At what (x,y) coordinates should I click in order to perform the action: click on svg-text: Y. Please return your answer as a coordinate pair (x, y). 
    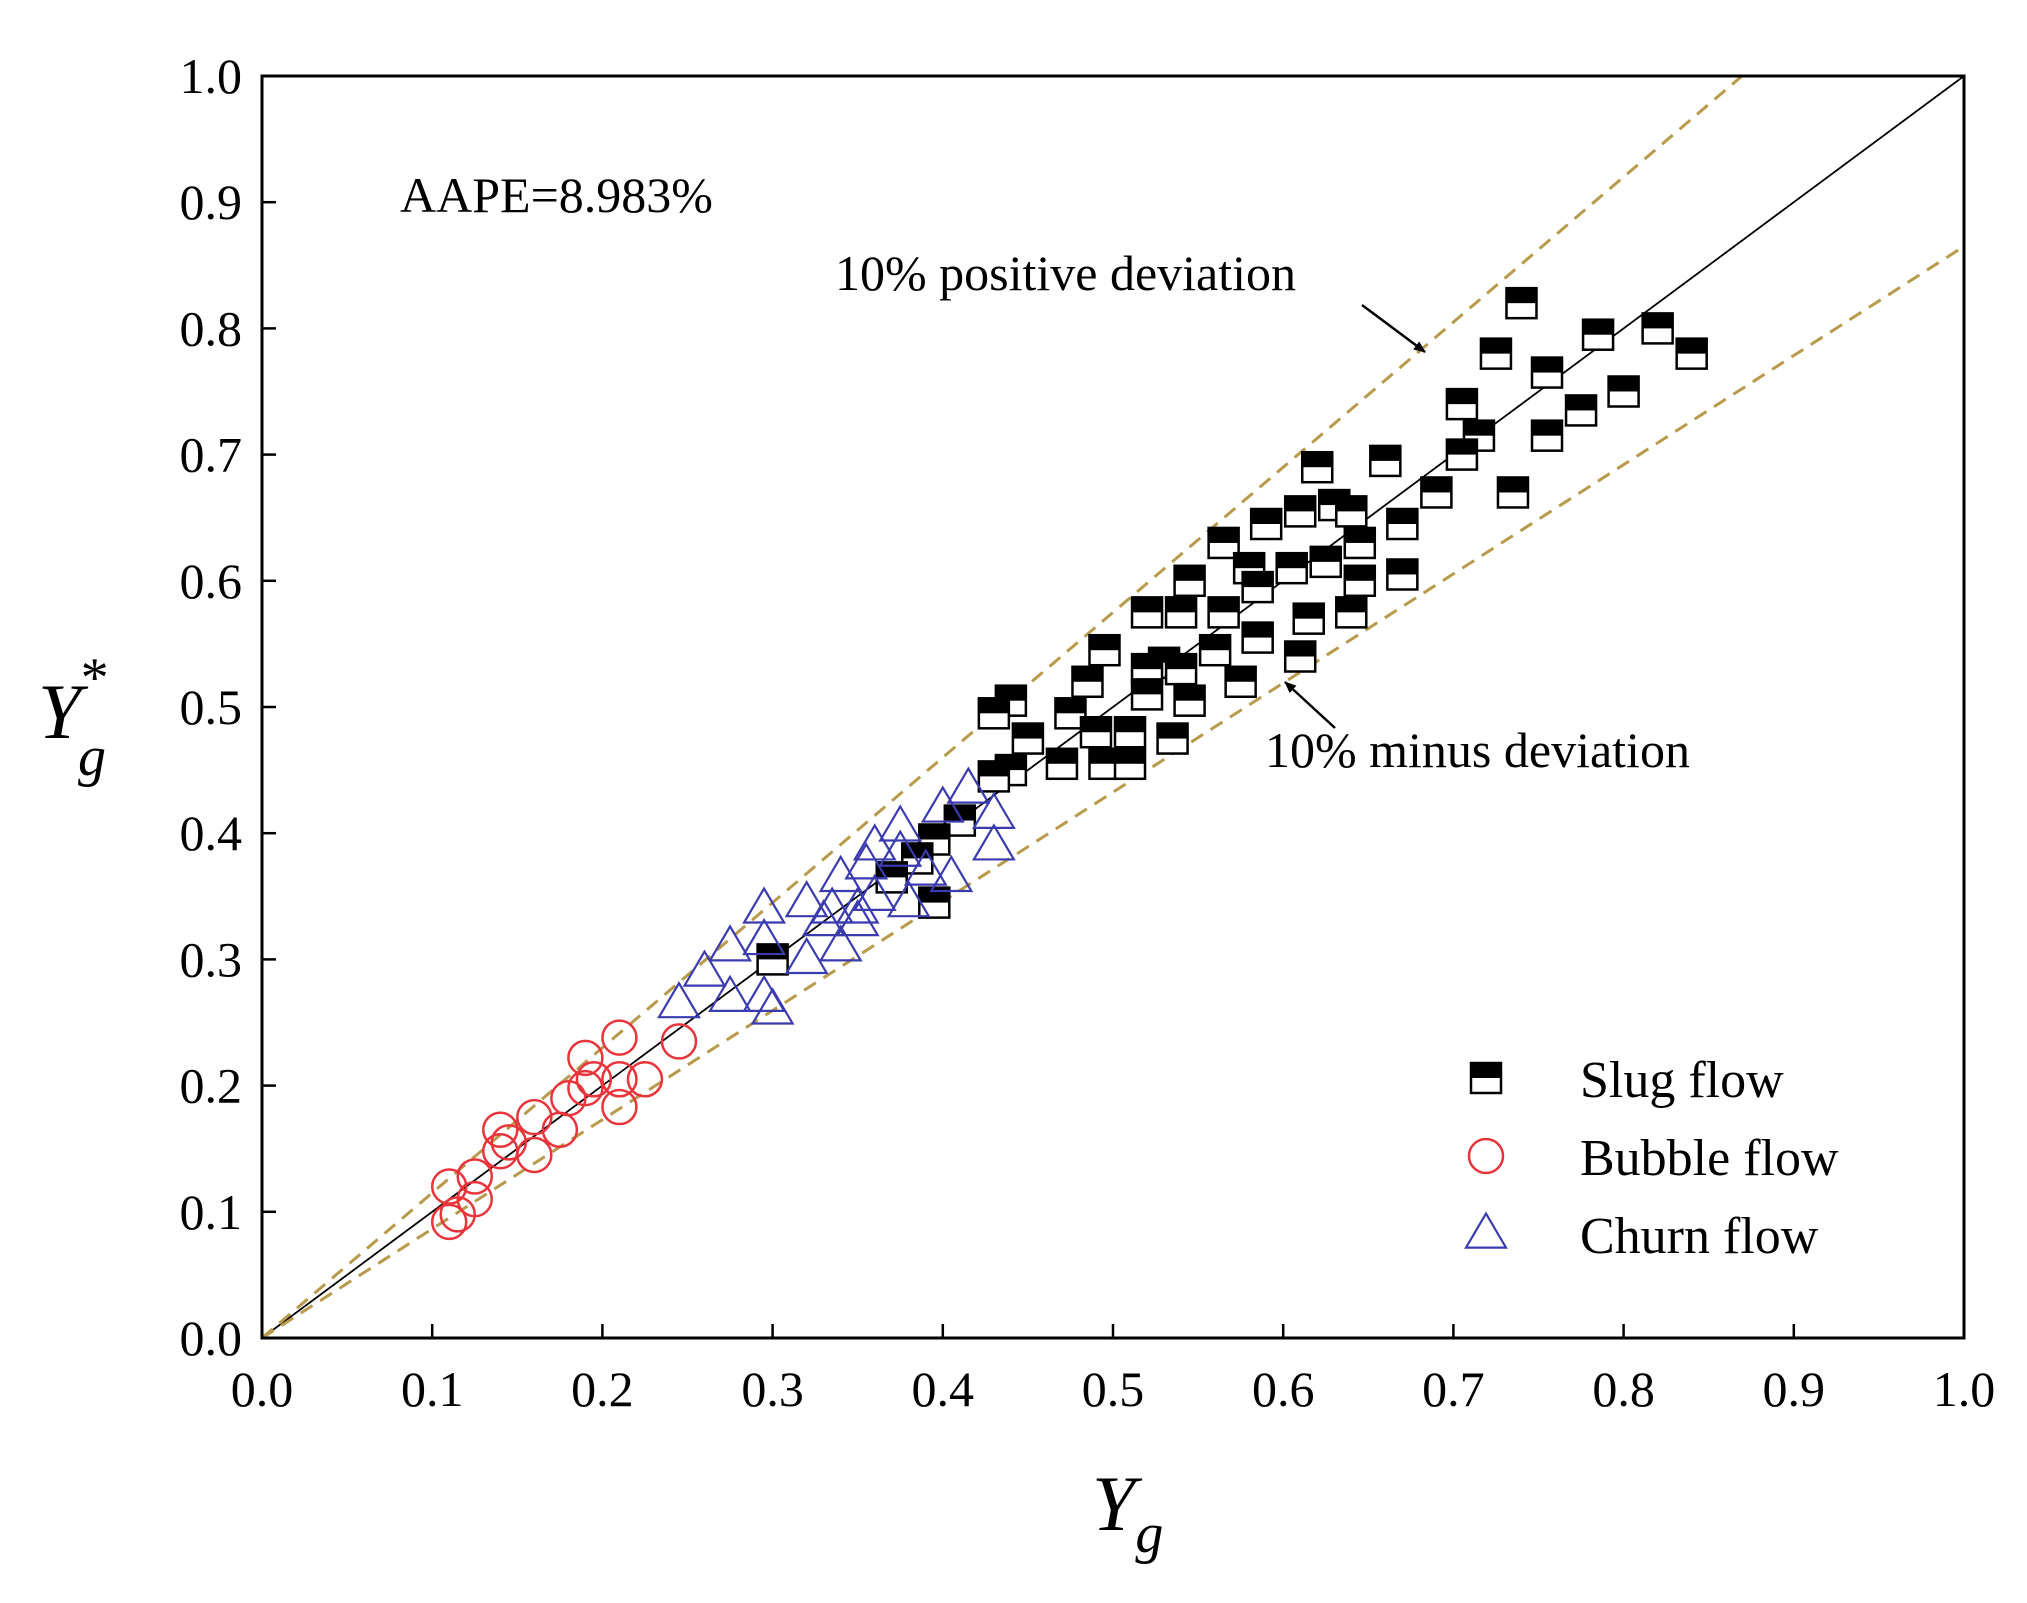
    Looking at the image, I should click on (63, 711).